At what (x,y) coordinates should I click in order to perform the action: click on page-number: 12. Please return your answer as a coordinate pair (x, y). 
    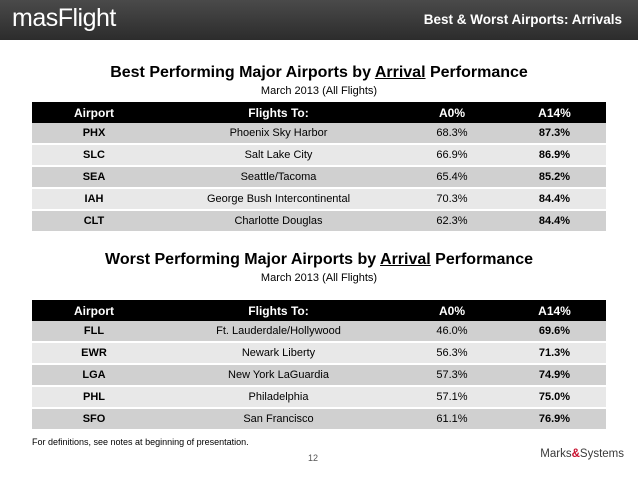
    Looking at the image, I should click on (313, 458).